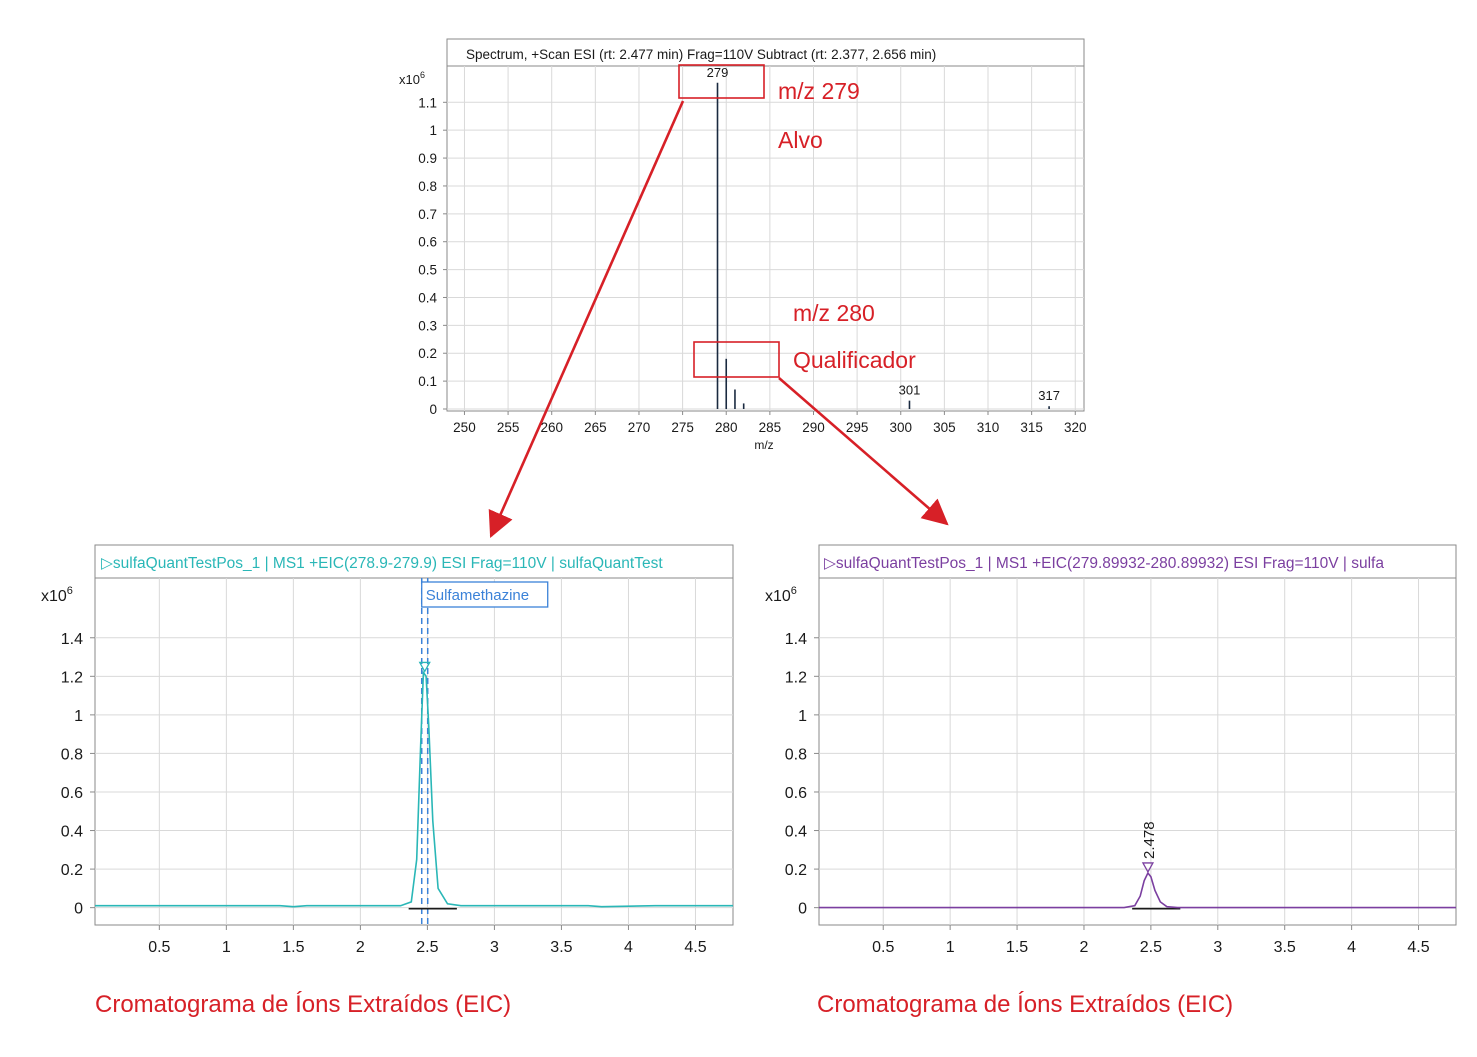  What do you see at coordinates (72, 754) in the screenshot?
I see `eic-target-y-tick-label: 0.8` at bounding box center [72, 754].